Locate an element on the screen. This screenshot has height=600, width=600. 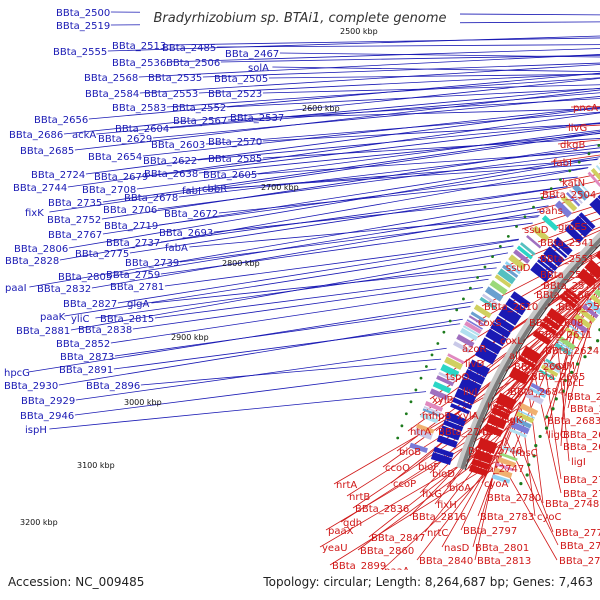
forward-gene-label: BBta_2752 is located at coordinates (74, 220).